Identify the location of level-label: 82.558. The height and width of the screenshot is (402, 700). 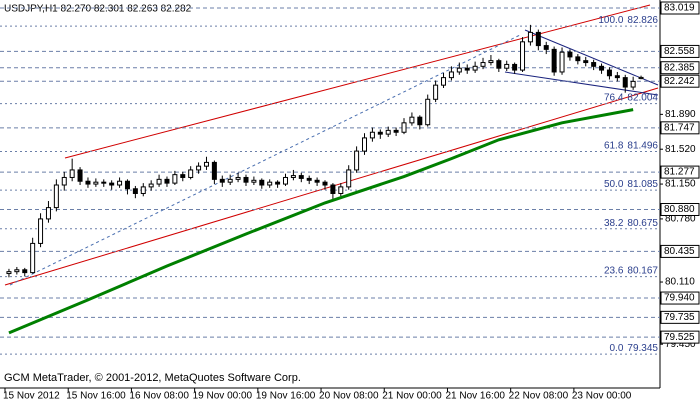
(679, 51).